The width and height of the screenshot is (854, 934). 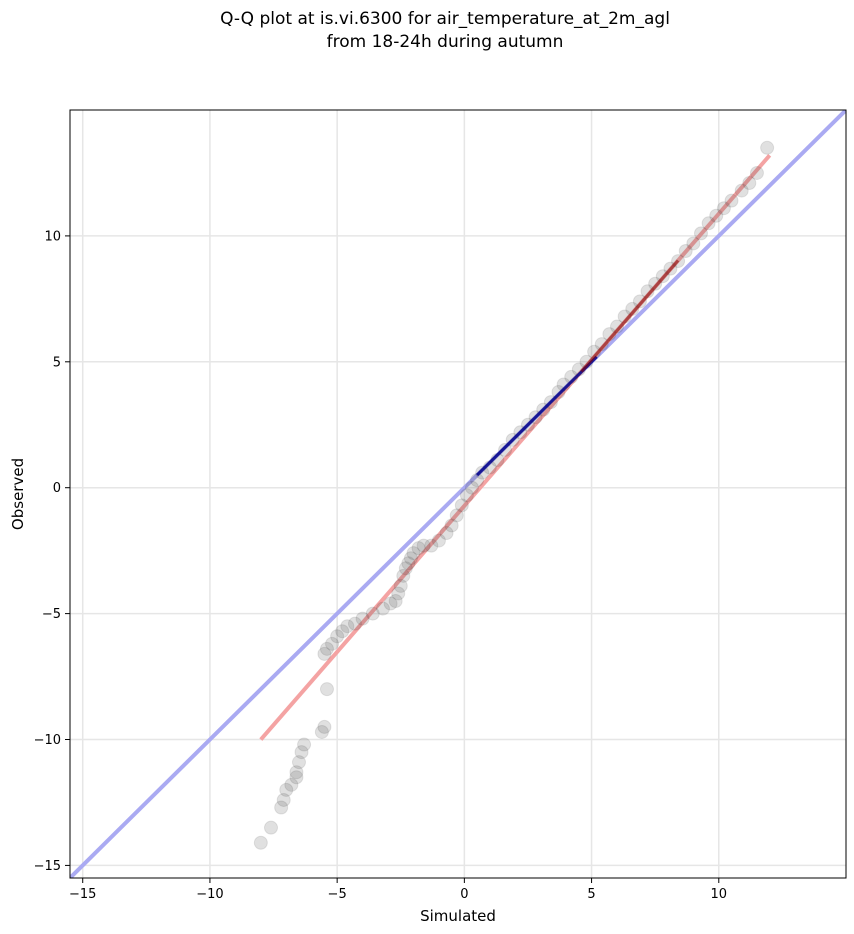 I want to click on x-tick-label: 5, so click(x=591, y=894).